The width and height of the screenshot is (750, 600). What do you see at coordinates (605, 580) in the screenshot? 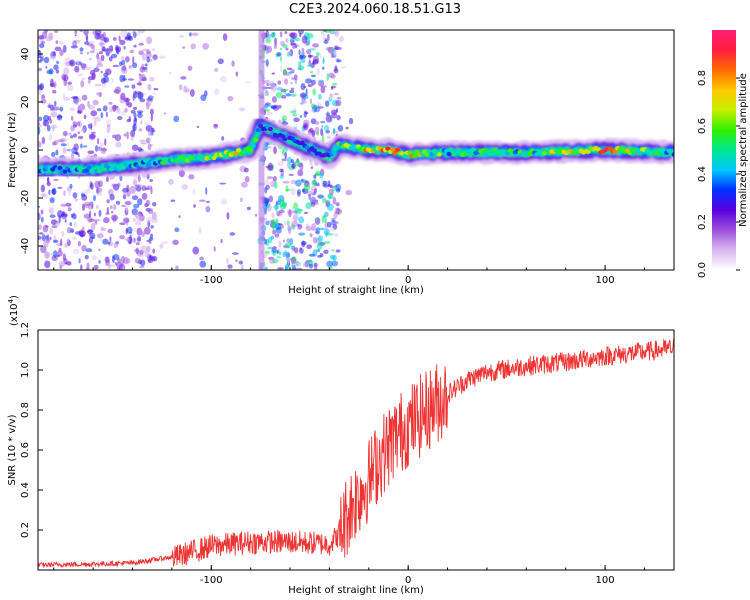
I see `snr-x-tick-label: 100` at bounding box center [605, 580].